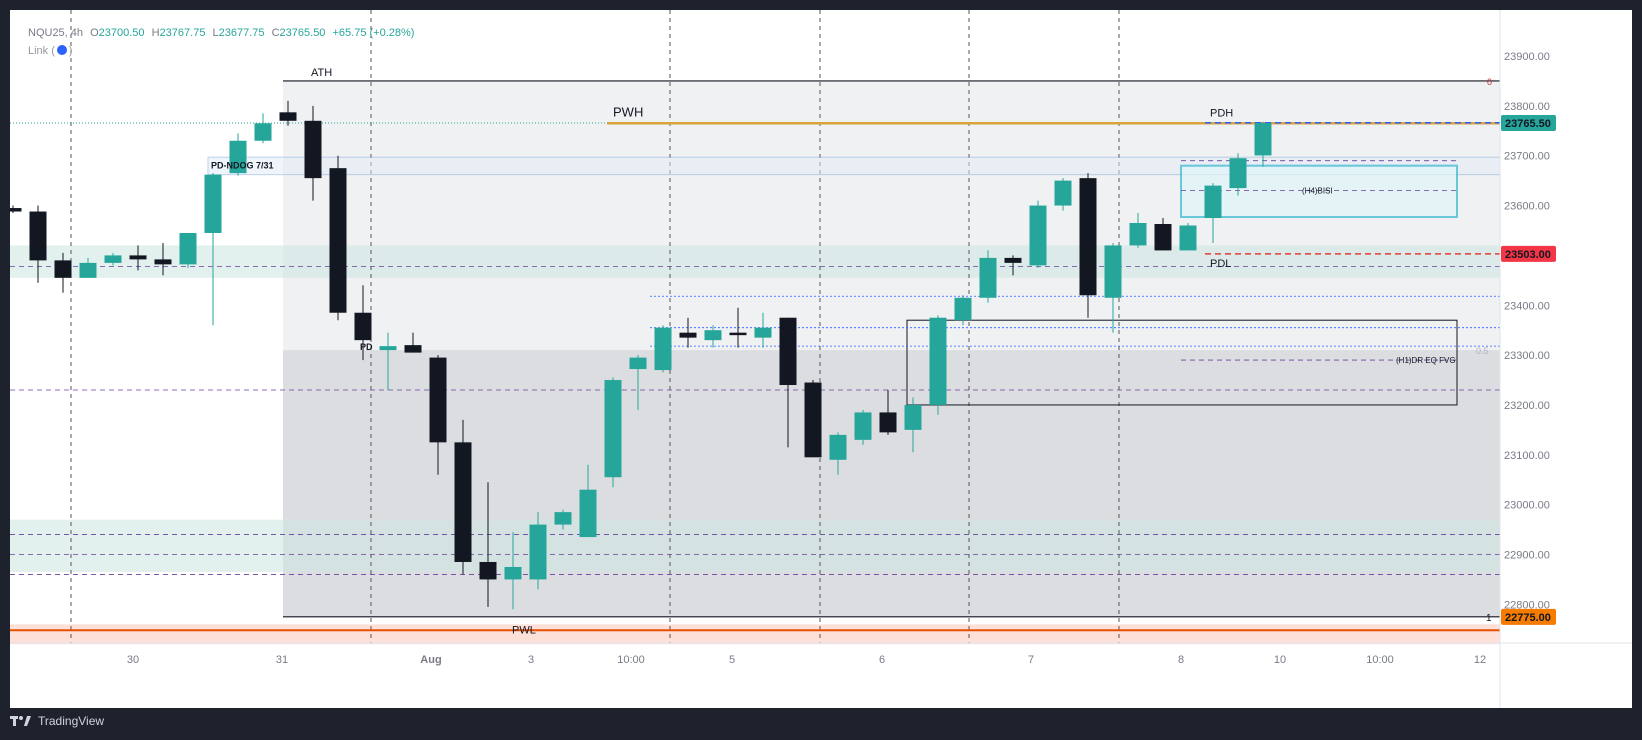  Describe the element at coordinates (282, 660) in the screenshot. I see `time-tick-label: 31` at that location.